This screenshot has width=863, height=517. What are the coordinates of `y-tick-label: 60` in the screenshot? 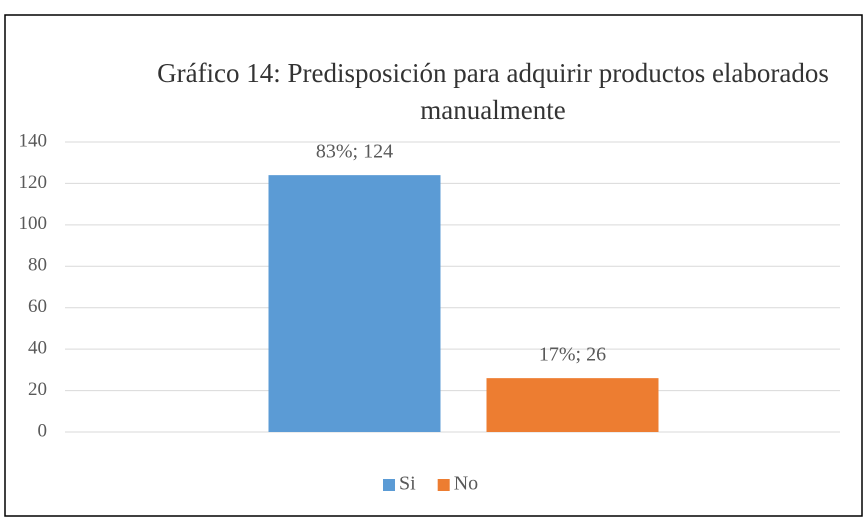 It's located at (37, 306).